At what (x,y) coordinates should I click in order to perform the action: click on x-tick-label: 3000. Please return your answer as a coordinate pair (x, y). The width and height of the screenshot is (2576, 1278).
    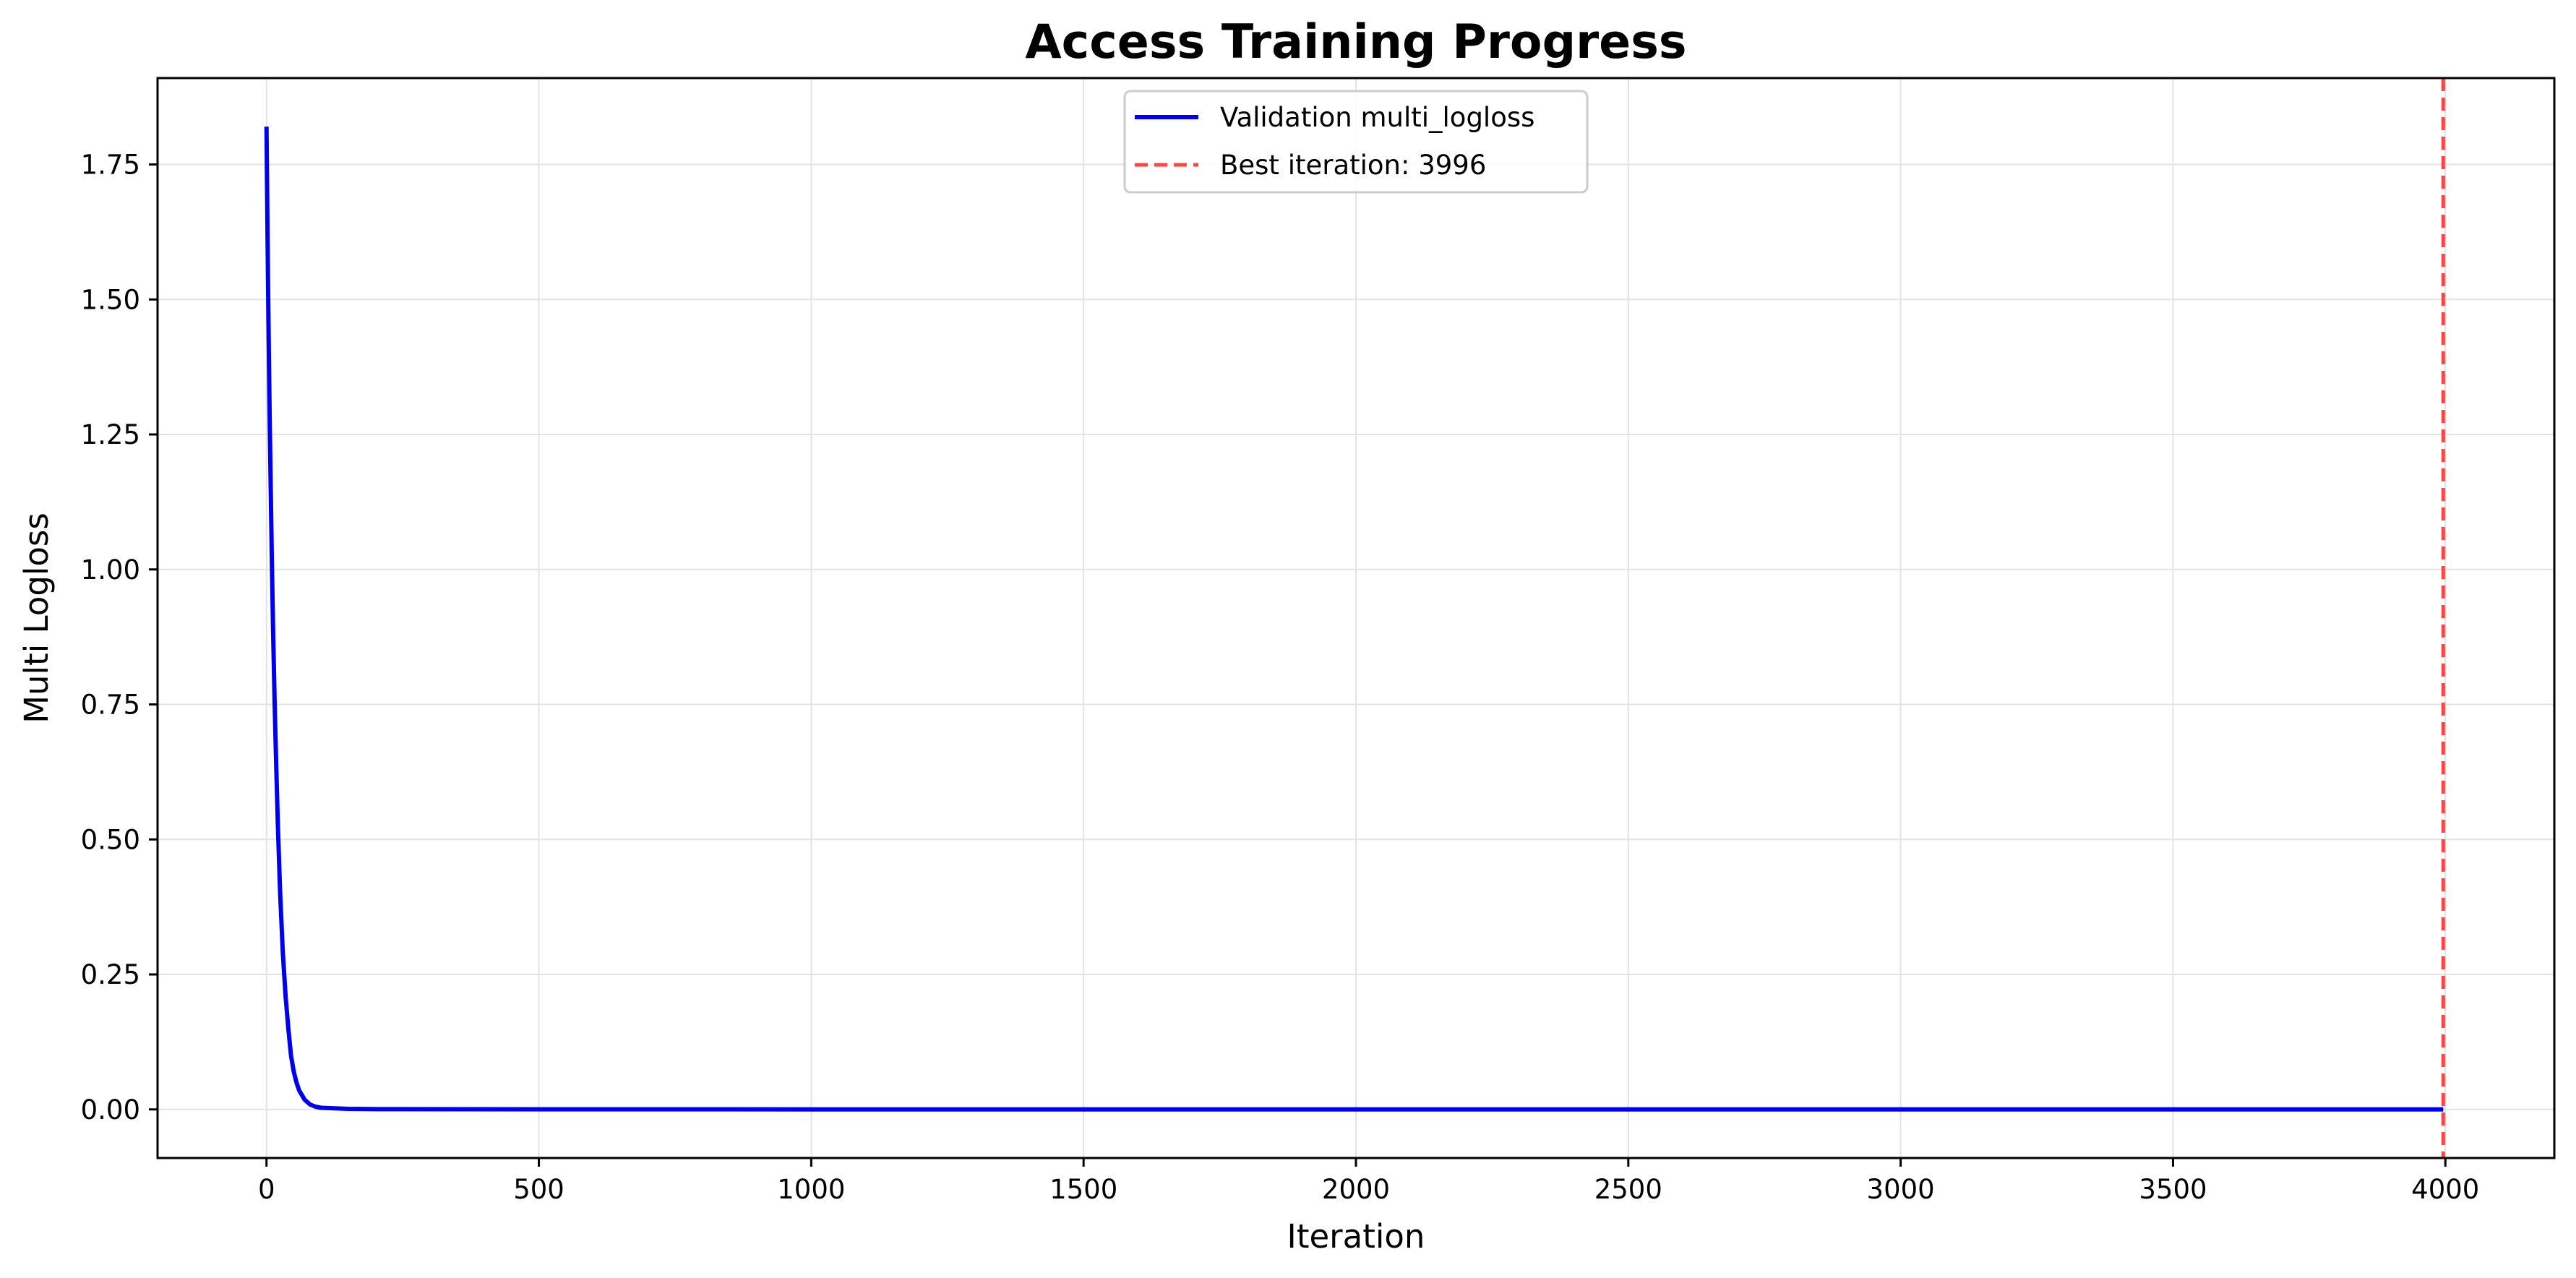
    Looking at the image, I should click on (1901, 1189).